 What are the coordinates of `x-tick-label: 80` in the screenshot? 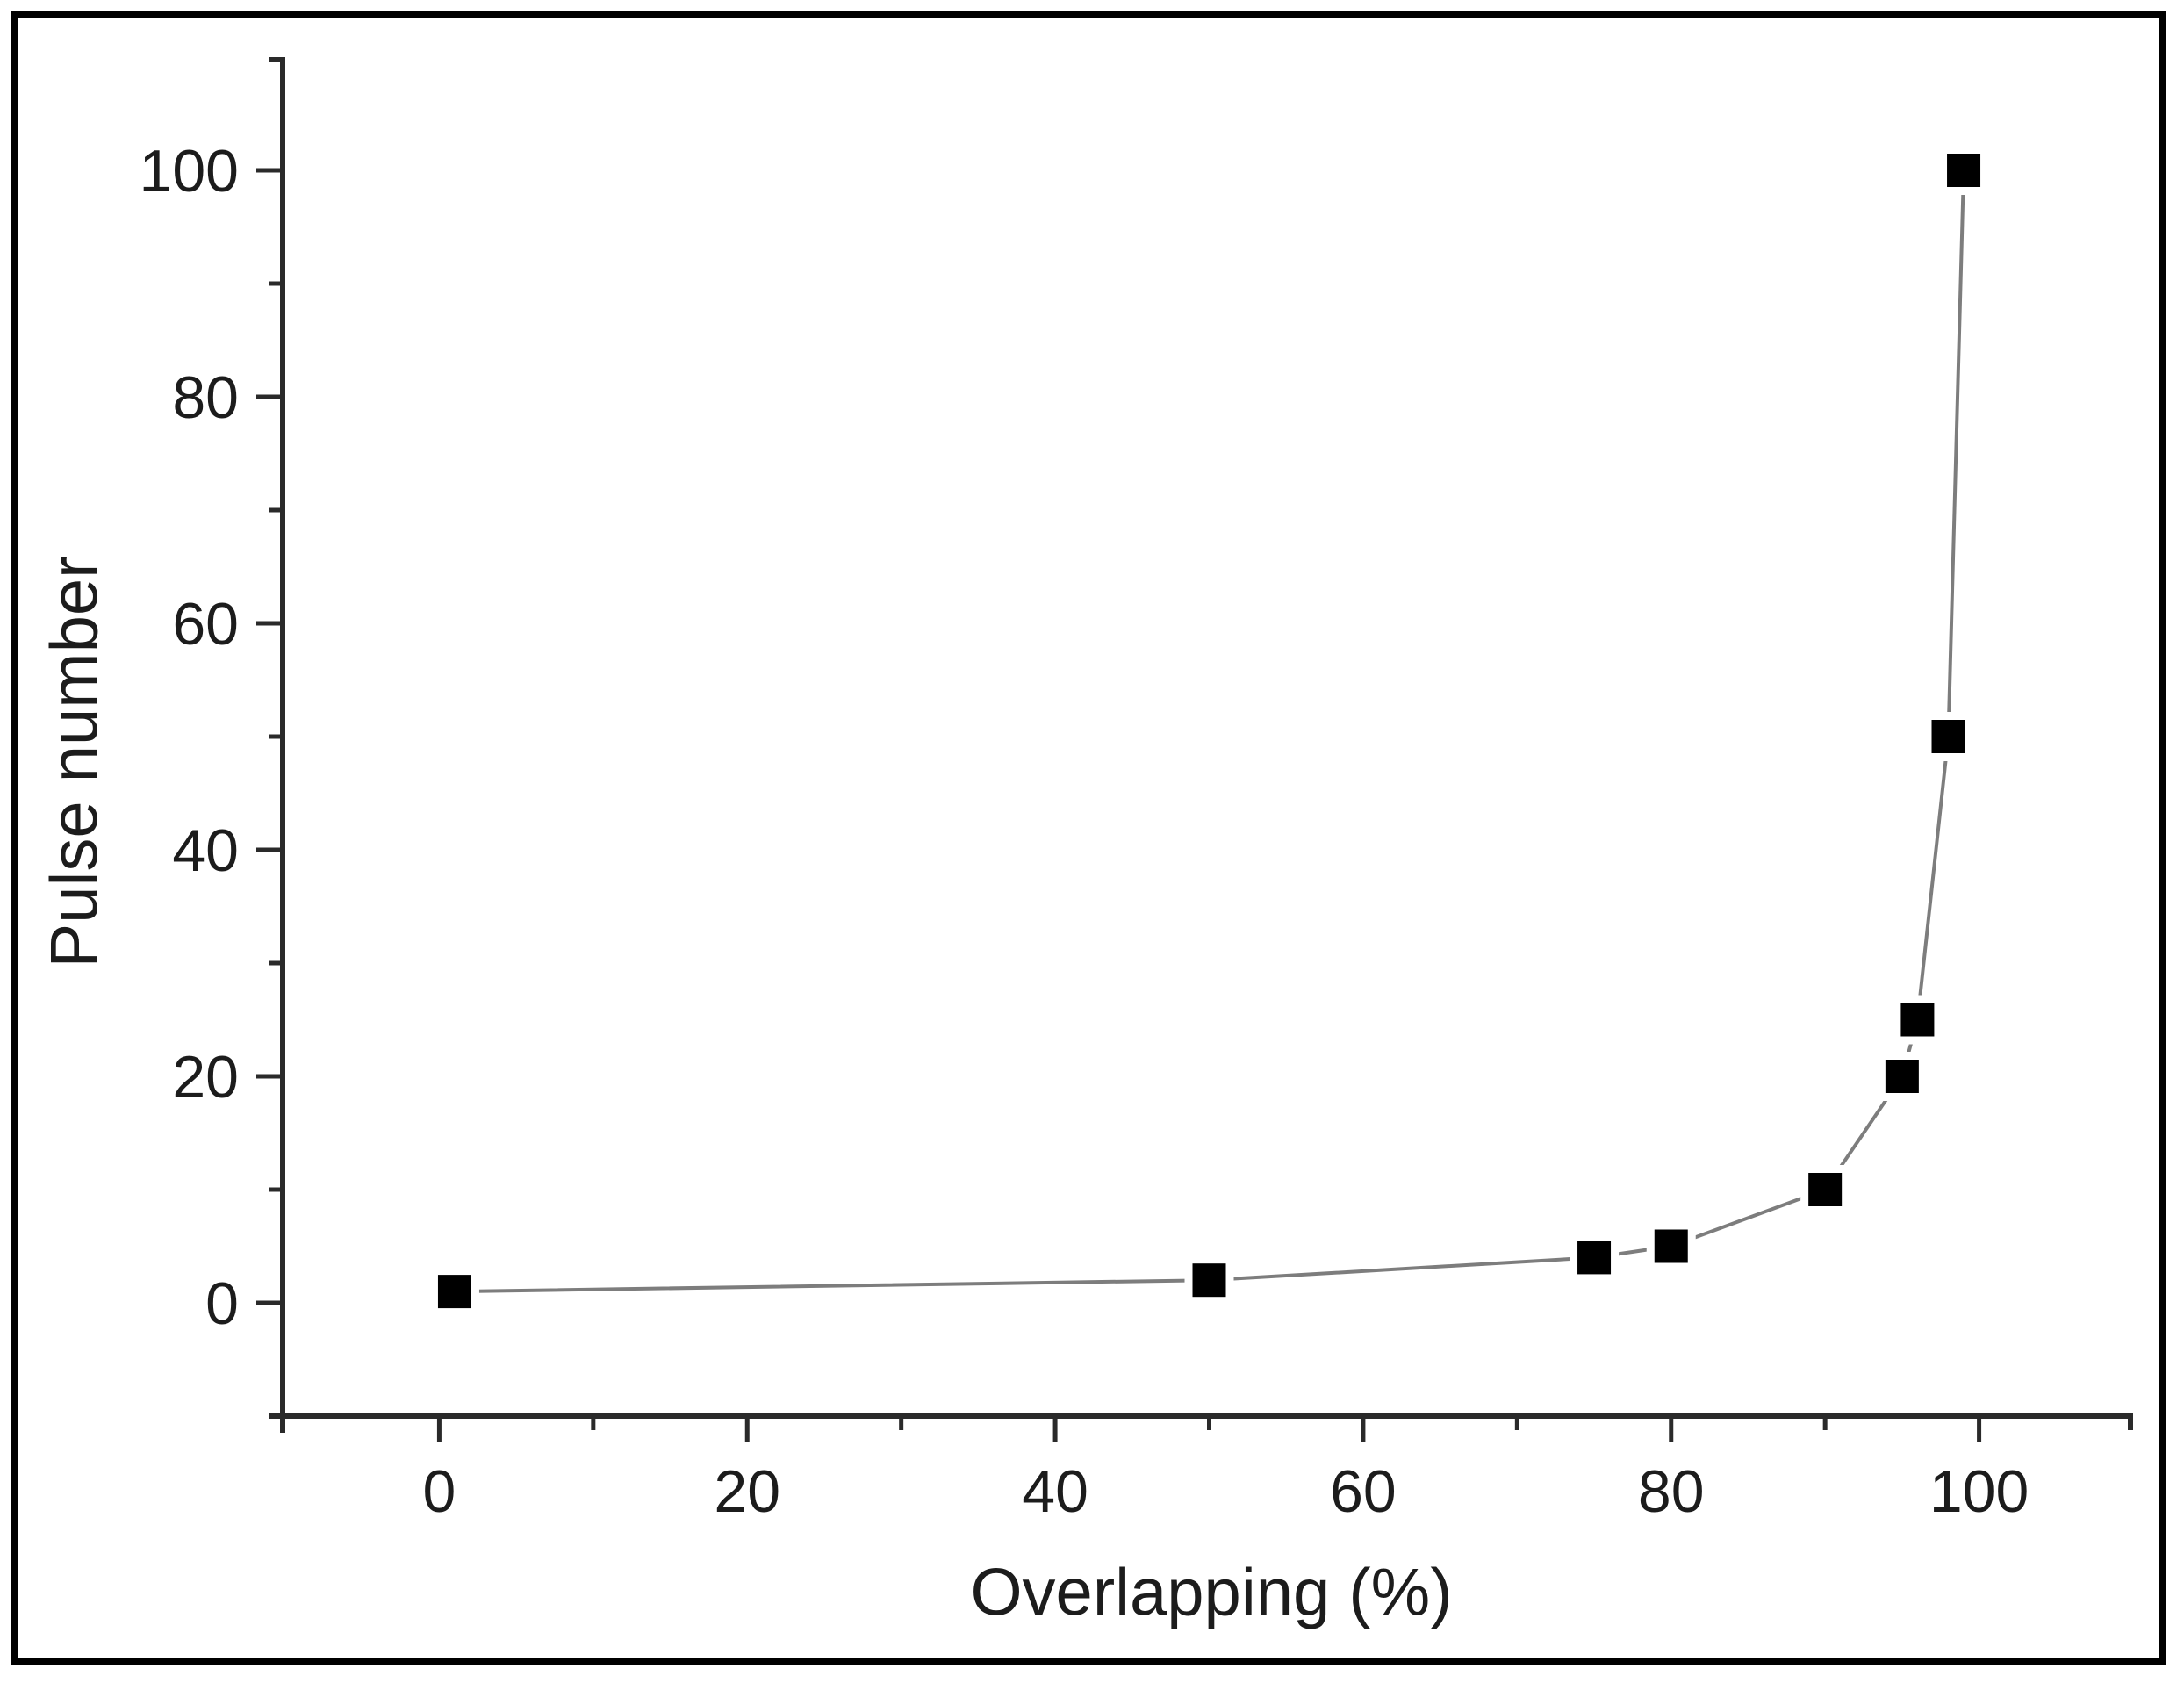 It's located at (1671, 1491).